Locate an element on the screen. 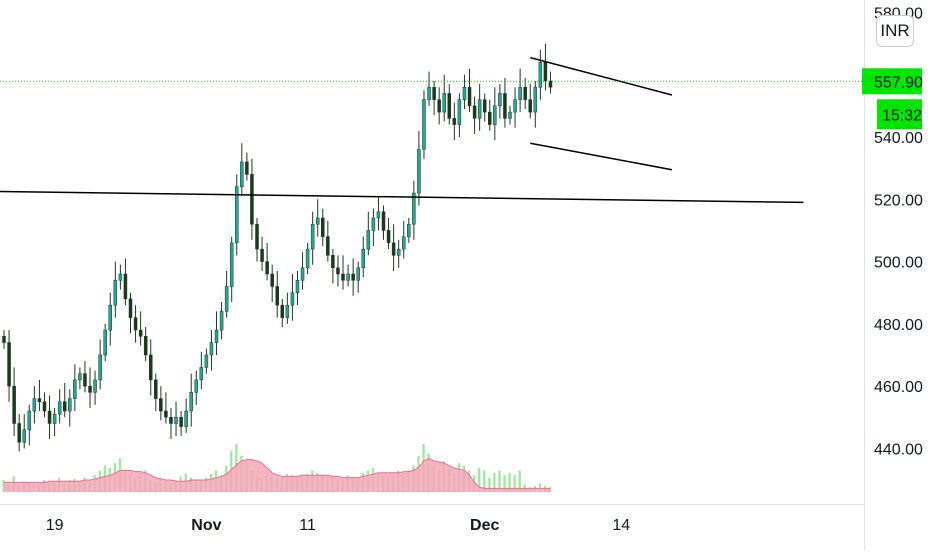 Image resolution: width=932 pixels, height=555 pixels. currency-button: INR is located at coordinates (895, 31).